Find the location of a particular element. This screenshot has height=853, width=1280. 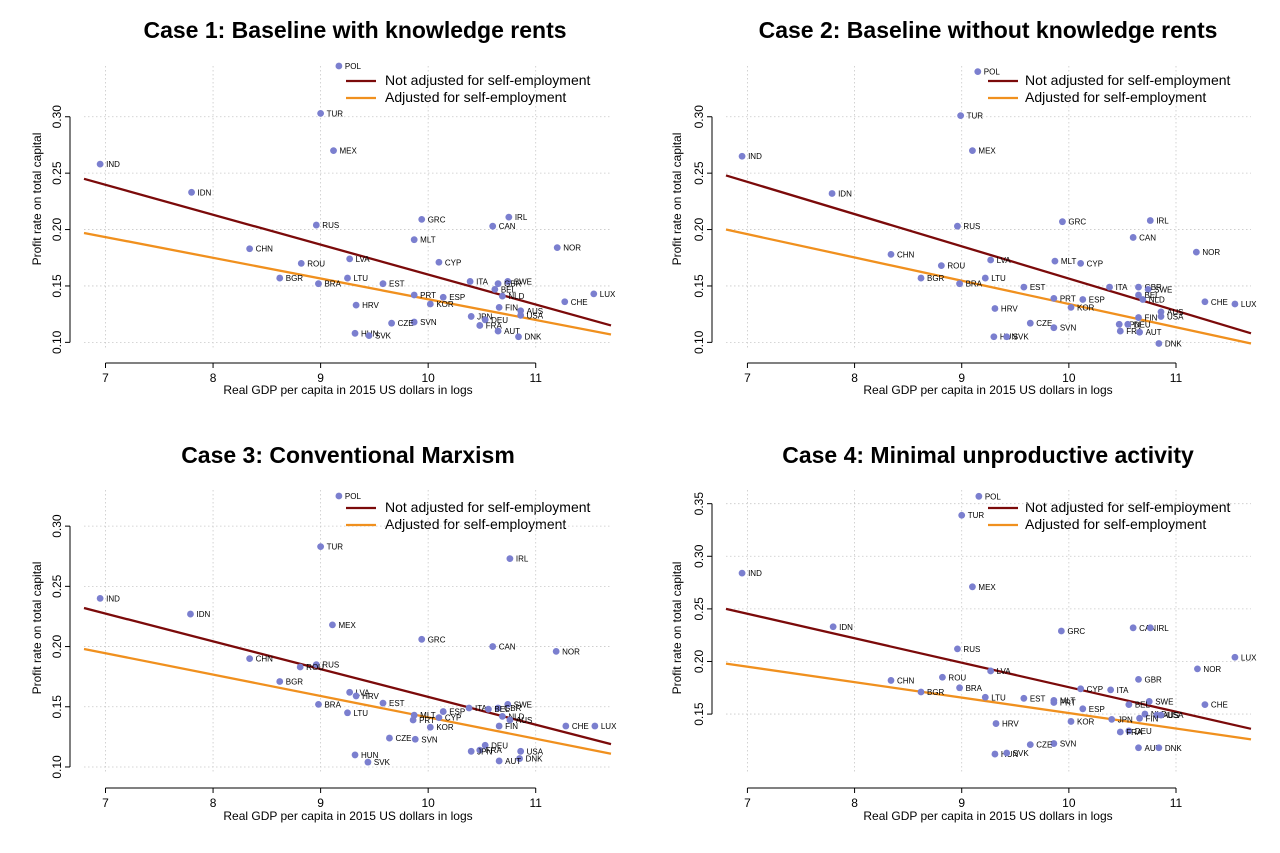

point-label-fin: FIN is located at coordinates (1151, 318).